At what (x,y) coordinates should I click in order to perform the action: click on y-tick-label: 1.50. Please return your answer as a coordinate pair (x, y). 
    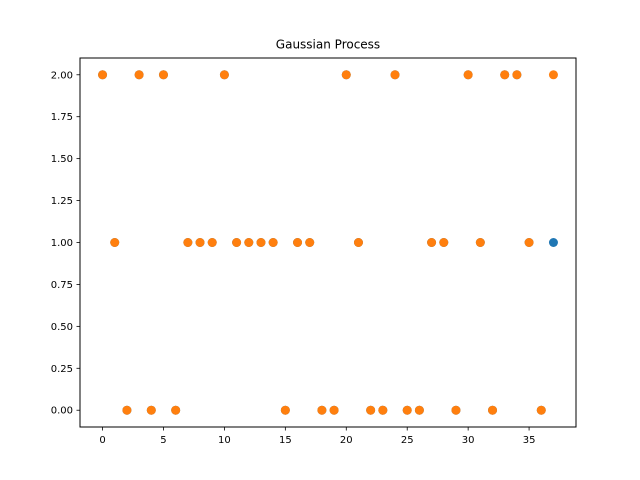
    Looking at the image, I should click on (62, 159).